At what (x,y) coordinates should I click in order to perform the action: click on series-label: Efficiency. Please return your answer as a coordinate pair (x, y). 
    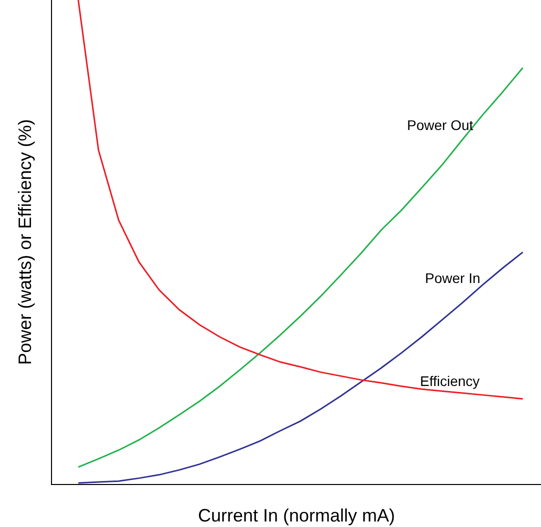
    Looking at the image, I should click on (450, 381).